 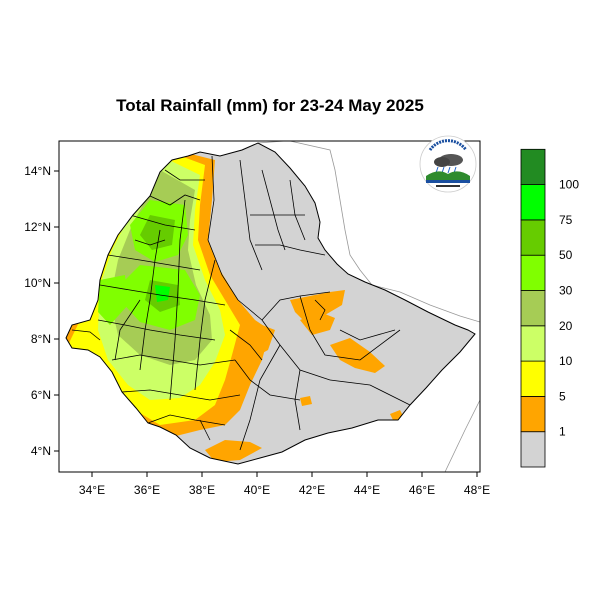 I want to click on y-tick-marks, so click(x=56, y=311).